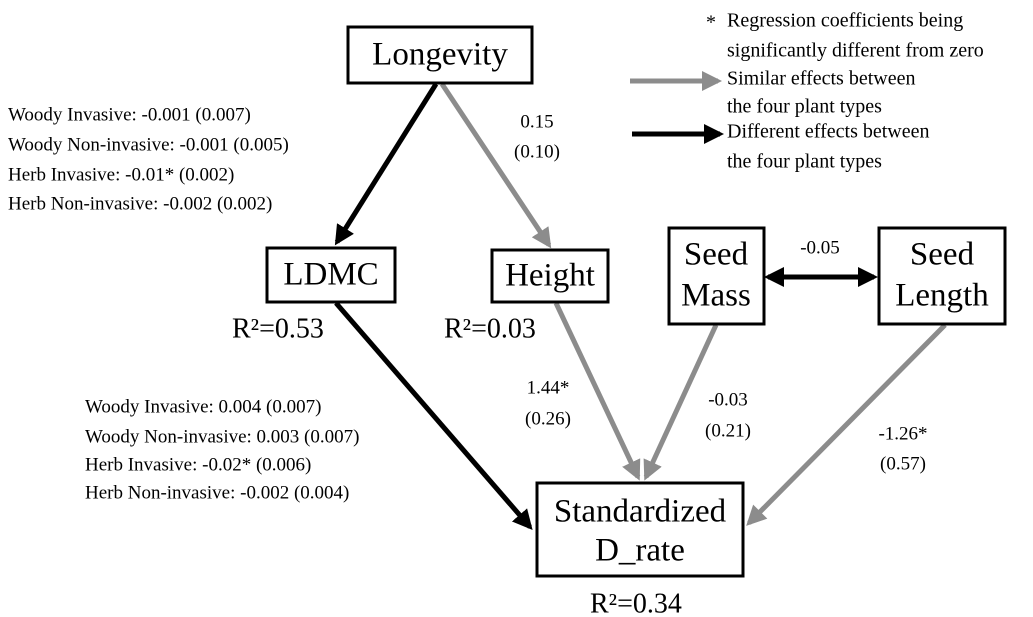 Image resolution: width=1033 pixels, height=617 pixels. I want to click on edge-label: Herb Invasive: -0.02* (0.006), so click(198, 464).